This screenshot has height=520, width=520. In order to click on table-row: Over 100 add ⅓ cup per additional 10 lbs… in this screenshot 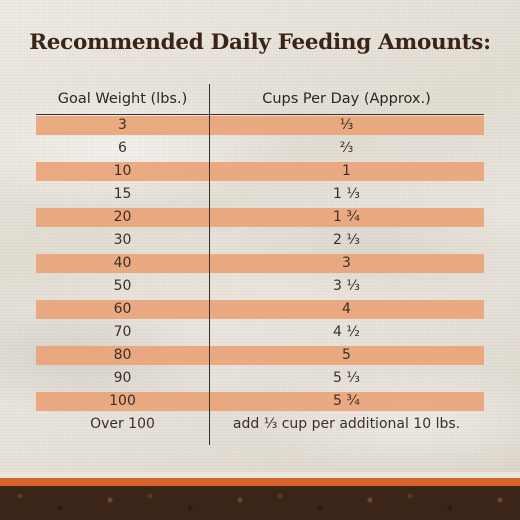, I will do `click(260, 424)`.